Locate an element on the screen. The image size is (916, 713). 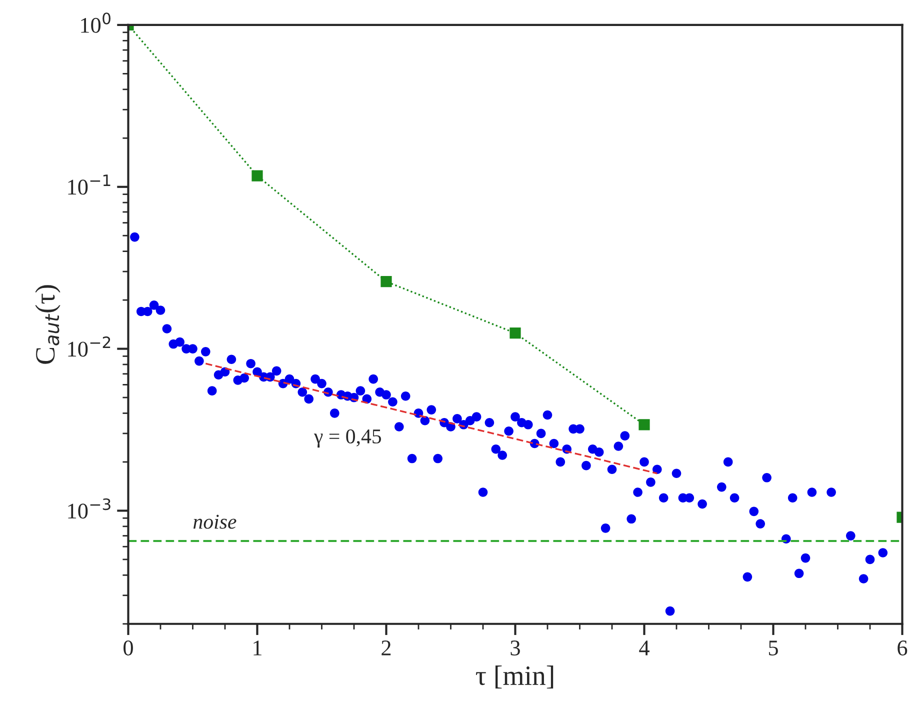
x-tick-label: 5 is located at coordinates (773, 648).